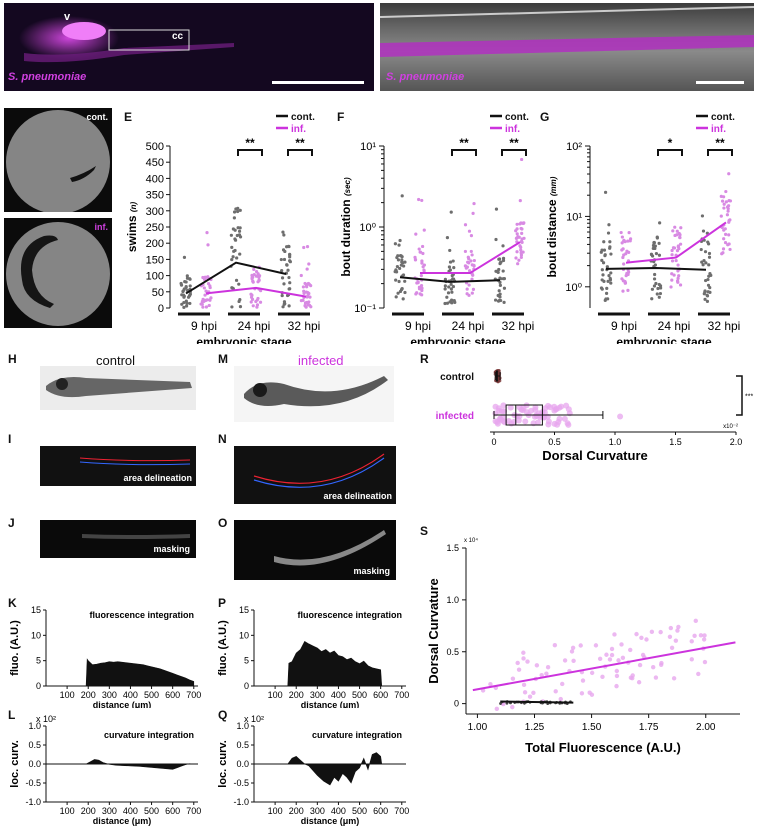  What do you see at coordinates (450, 279) in the screenshot?
I see `mean-line-control` at bounding box center [450, 279].